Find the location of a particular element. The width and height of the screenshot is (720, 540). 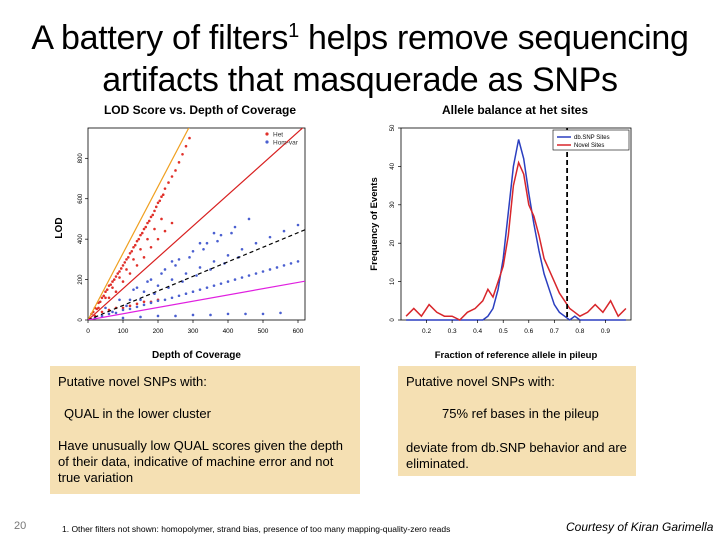

lod-x-tick-label: 100 is located at coordinates (123, 331).